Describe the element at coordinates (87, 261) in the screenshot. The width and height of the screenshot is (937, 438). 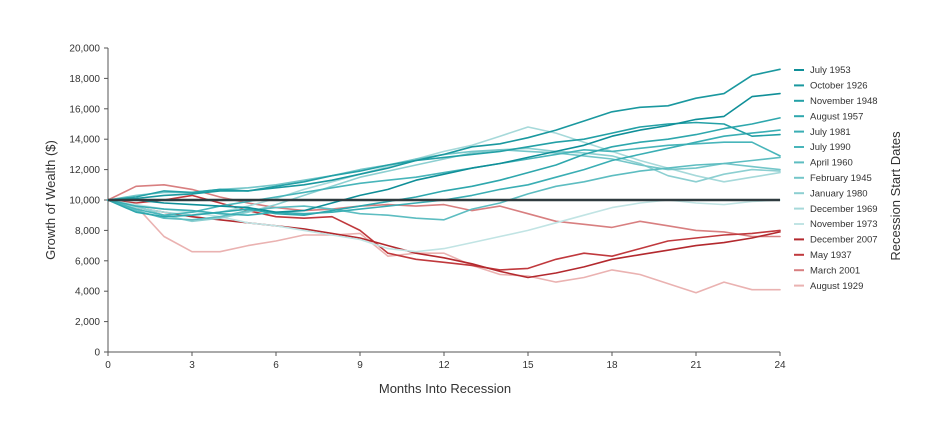
I see `y-tick-label: 6,000` at that location.